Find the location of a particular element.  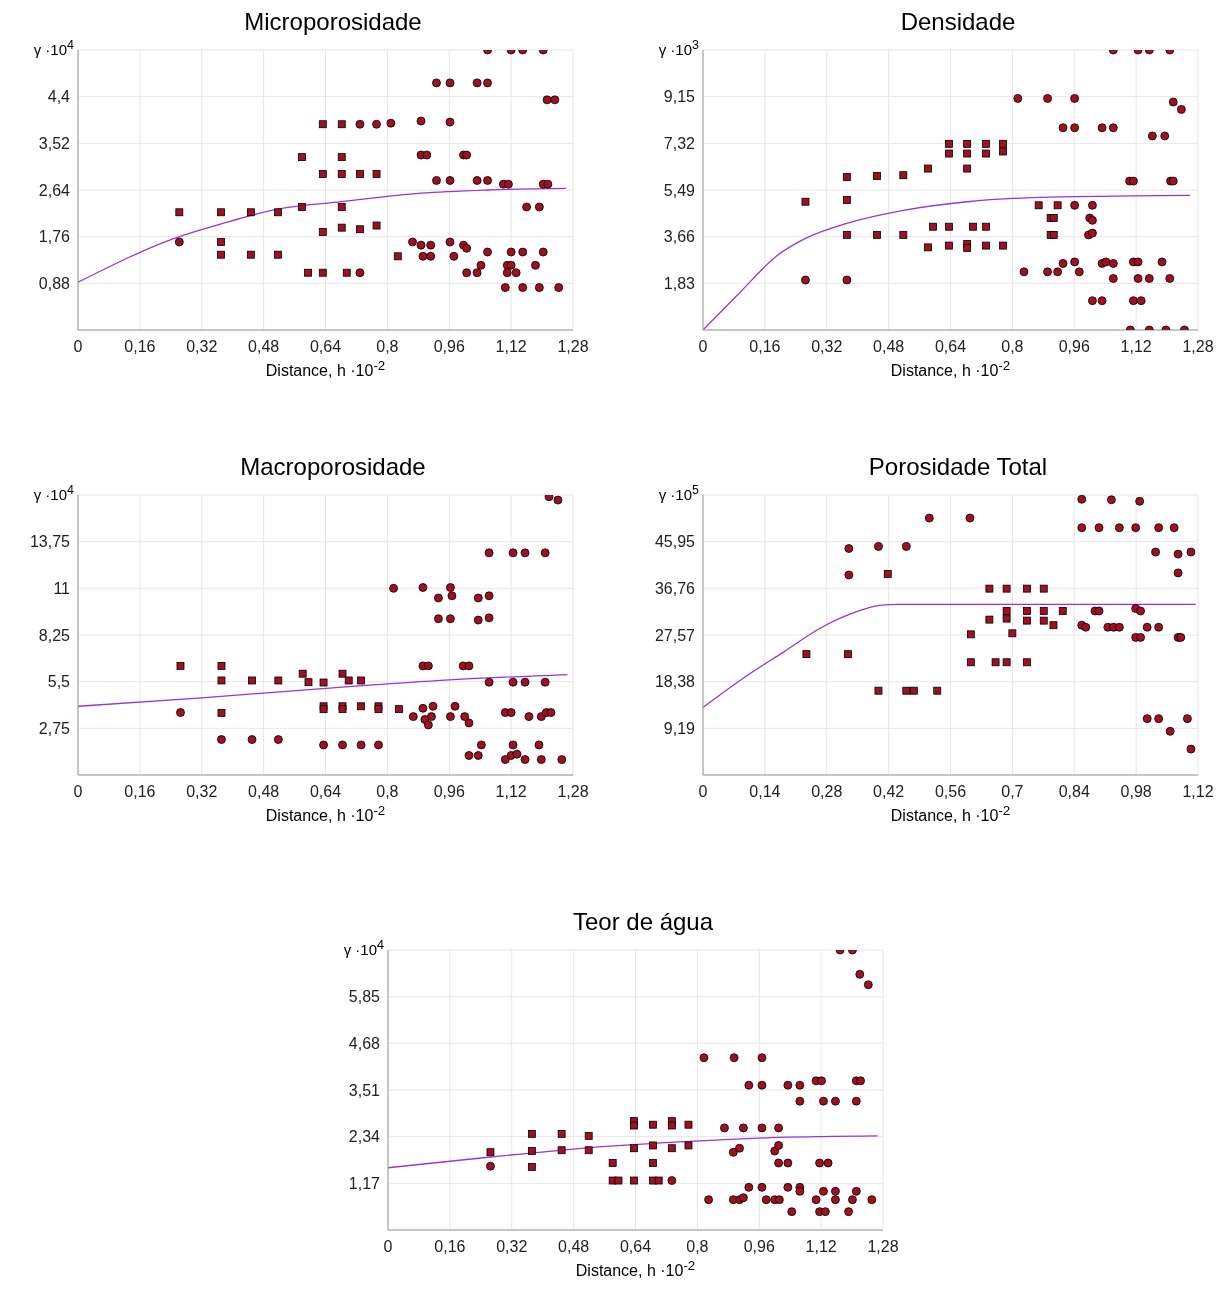

y-tick-label: 13,75 is located at coordinates (50, 542).